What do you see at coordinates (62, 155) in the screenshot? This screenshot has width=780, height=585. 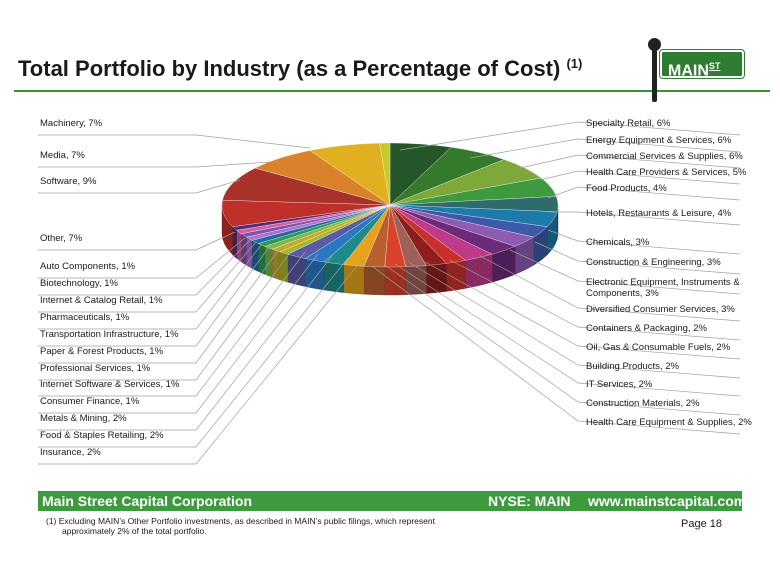 I see `label-media-7: Media, 7%` at bounding box center [62, 155].